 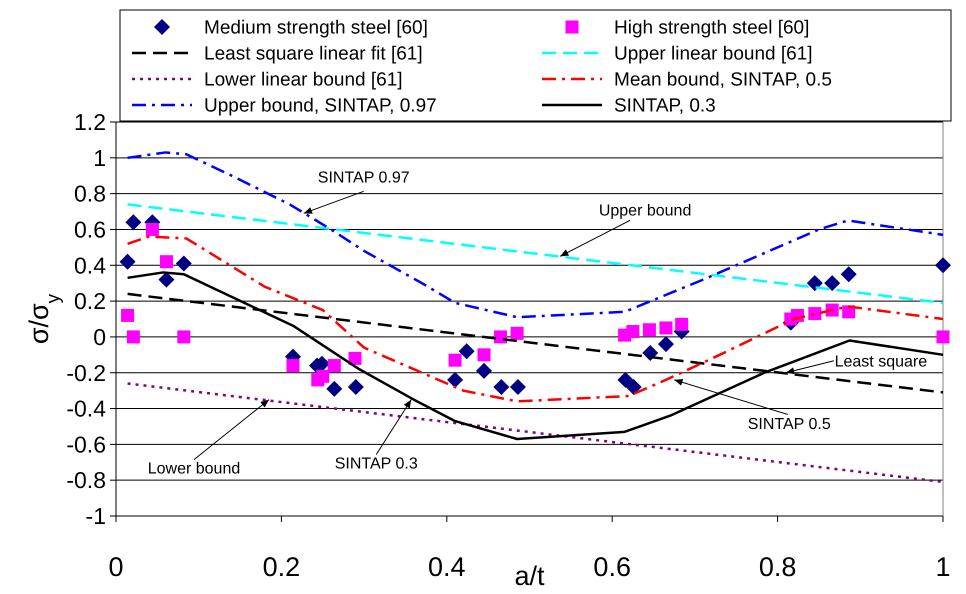 I want to click on x-tick-label: 0.8, so click(x=777, y=567).